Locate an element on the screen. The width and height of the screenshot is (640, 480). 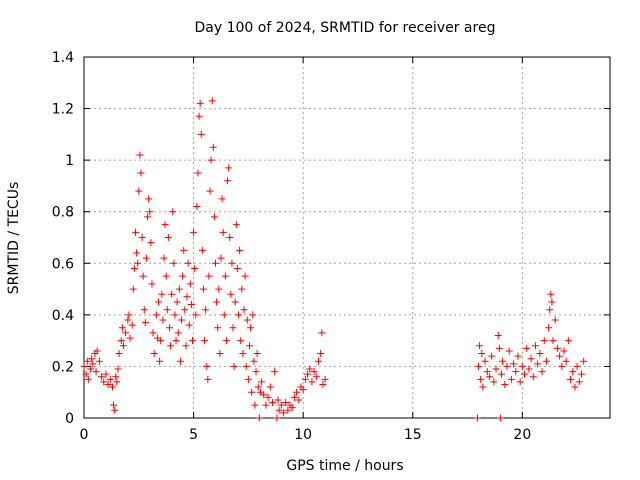
y-tick-label: 0.6 is located at coordinates (63, 264).